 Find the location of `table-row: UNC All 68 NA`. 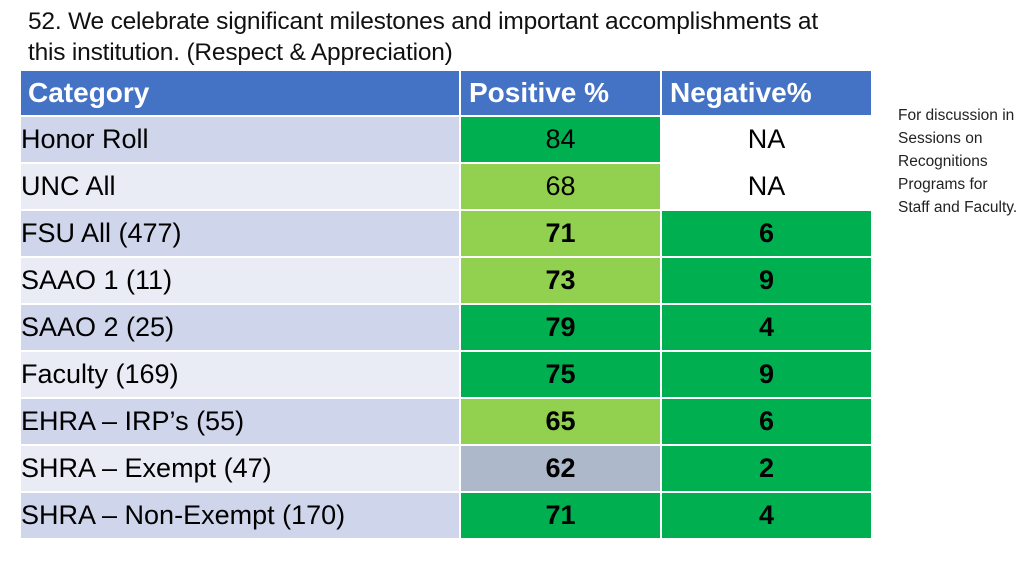

table-row: UNC All 68 NA is located at coordinates (446, 186).